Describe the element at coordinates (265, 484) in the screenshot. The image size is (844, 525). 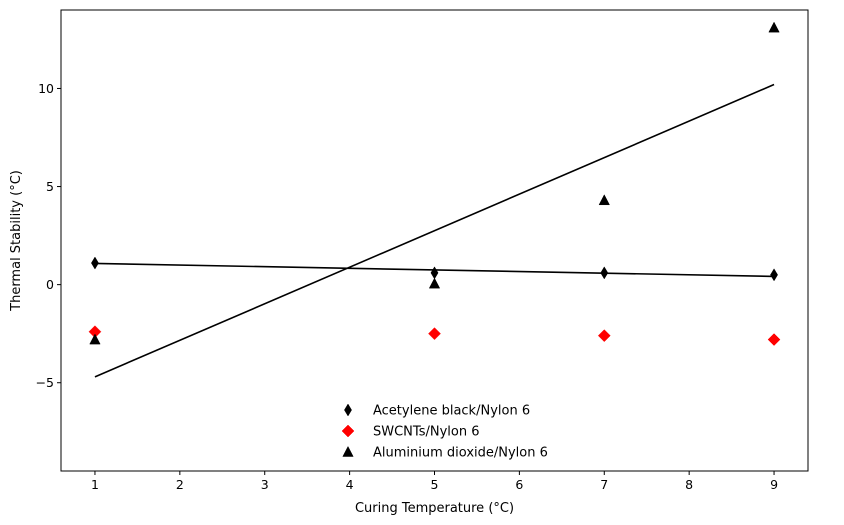
I see `x-tick-label: 3` at that location.